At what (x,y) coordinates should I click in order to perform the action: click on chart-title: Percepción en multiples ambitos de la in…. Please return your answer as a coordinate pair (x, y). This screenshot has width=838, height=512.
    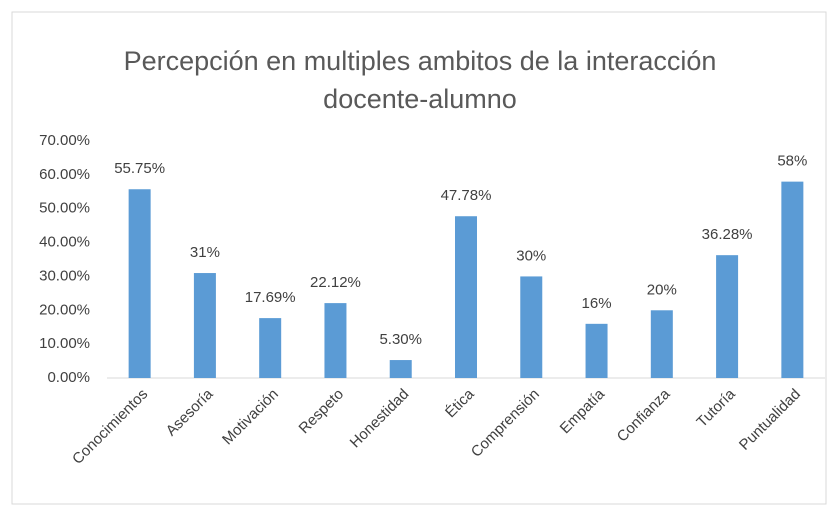
    Looking at the image, I should click on (420, 80).